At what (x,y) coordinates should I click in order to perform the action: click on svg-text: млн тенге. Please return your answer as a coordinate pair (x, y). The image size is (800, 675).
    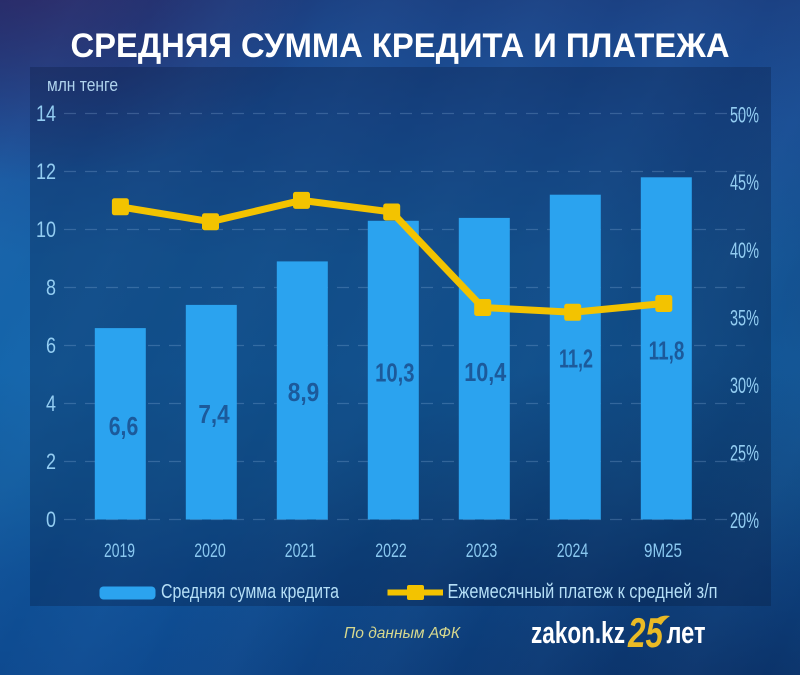
    Looking at the image, I should click on (82, 85).